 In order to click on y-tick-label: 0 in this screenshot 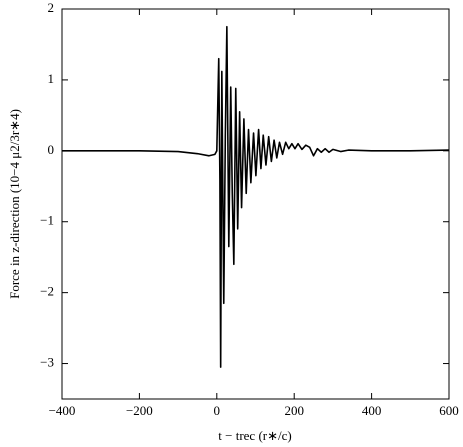, I will do `click(51, 149)`.